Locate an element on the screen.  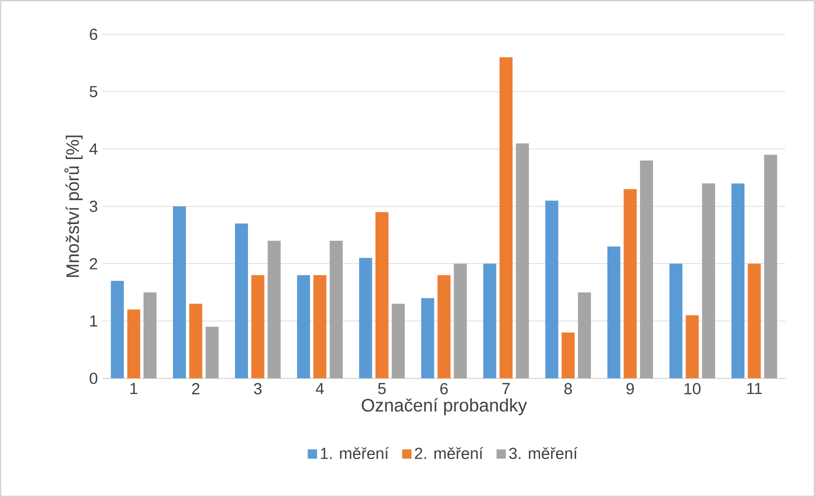
y-tick-label: 4 is located at coordinates (93, 149).